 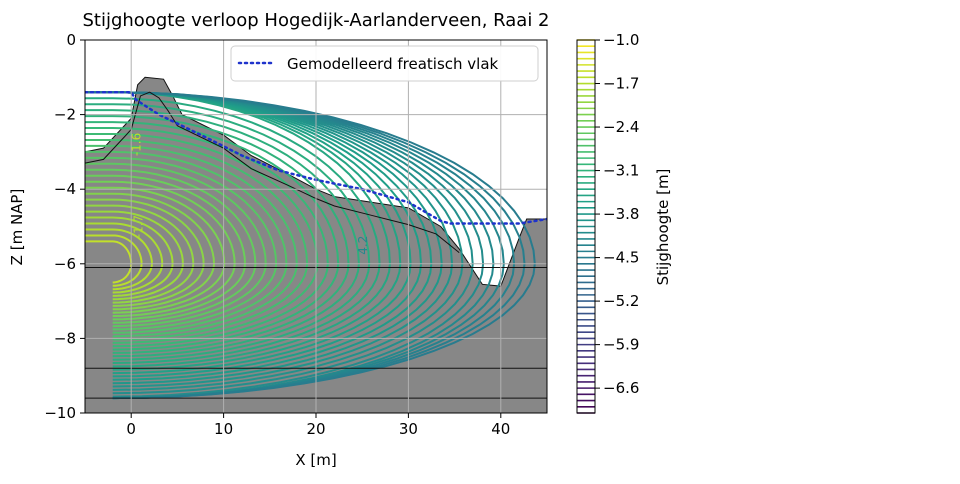 I want to click on colorbar-frame, so click(x=586, y=226).